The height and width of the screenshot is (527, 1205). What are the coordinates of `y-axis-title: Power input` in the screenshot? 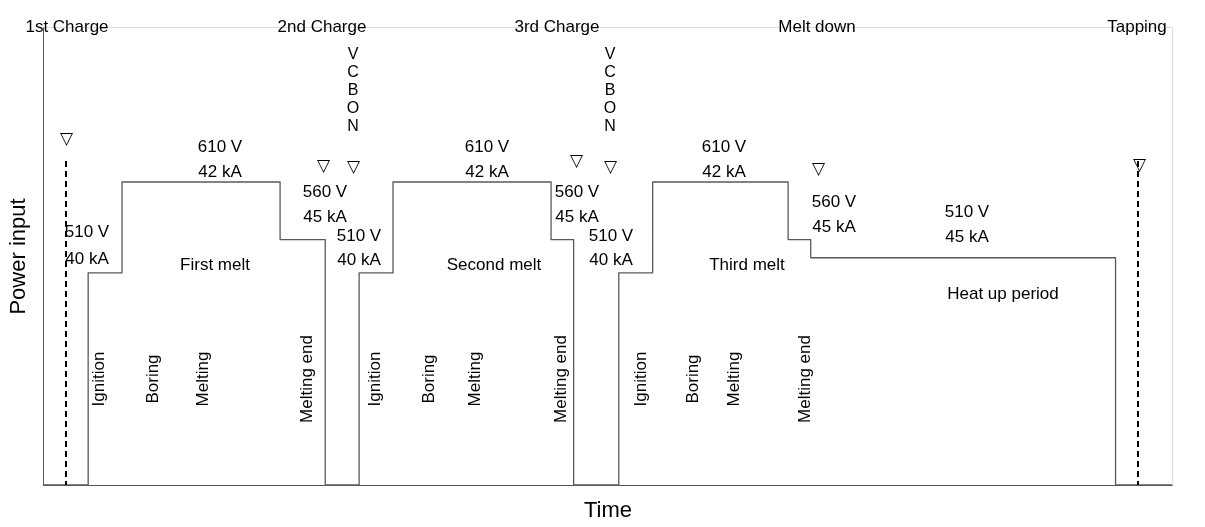 It's located at (17, 256).